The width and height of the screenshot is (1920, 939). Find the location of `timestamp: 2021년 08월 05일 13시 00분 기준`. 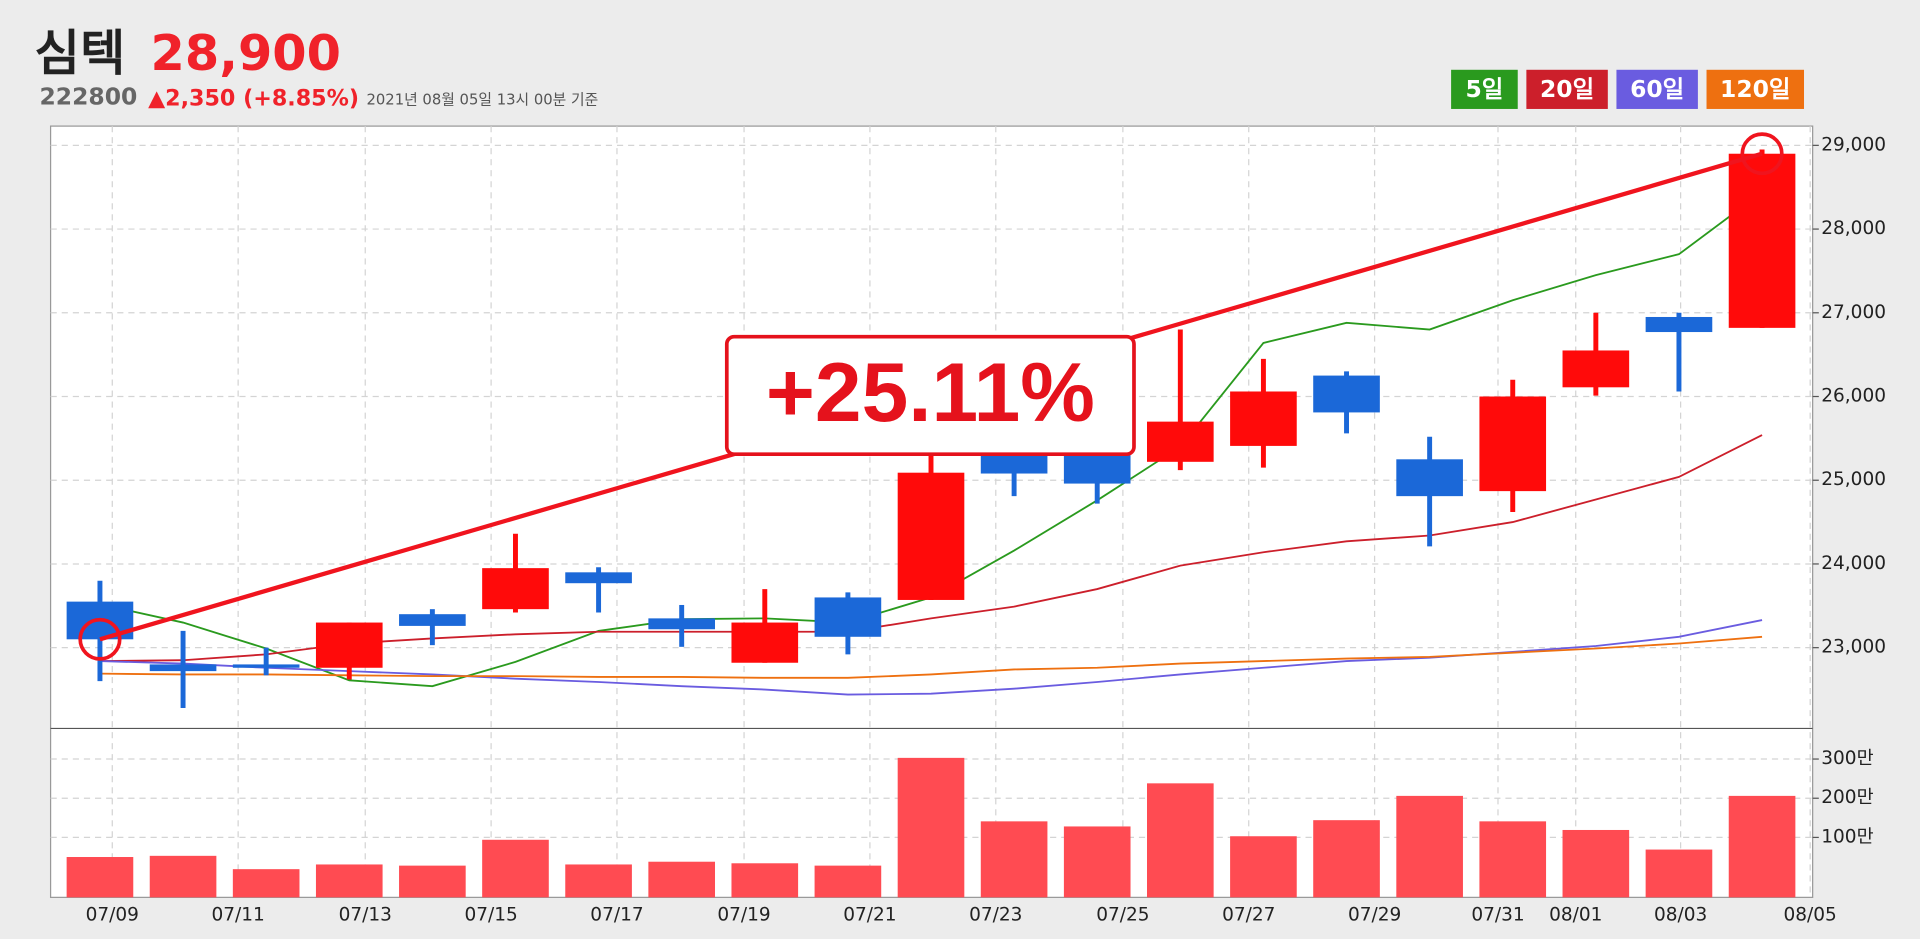

timestamp: 2021년 08월 05일 13시 00분 기준 is located at coordinates (482, 99).